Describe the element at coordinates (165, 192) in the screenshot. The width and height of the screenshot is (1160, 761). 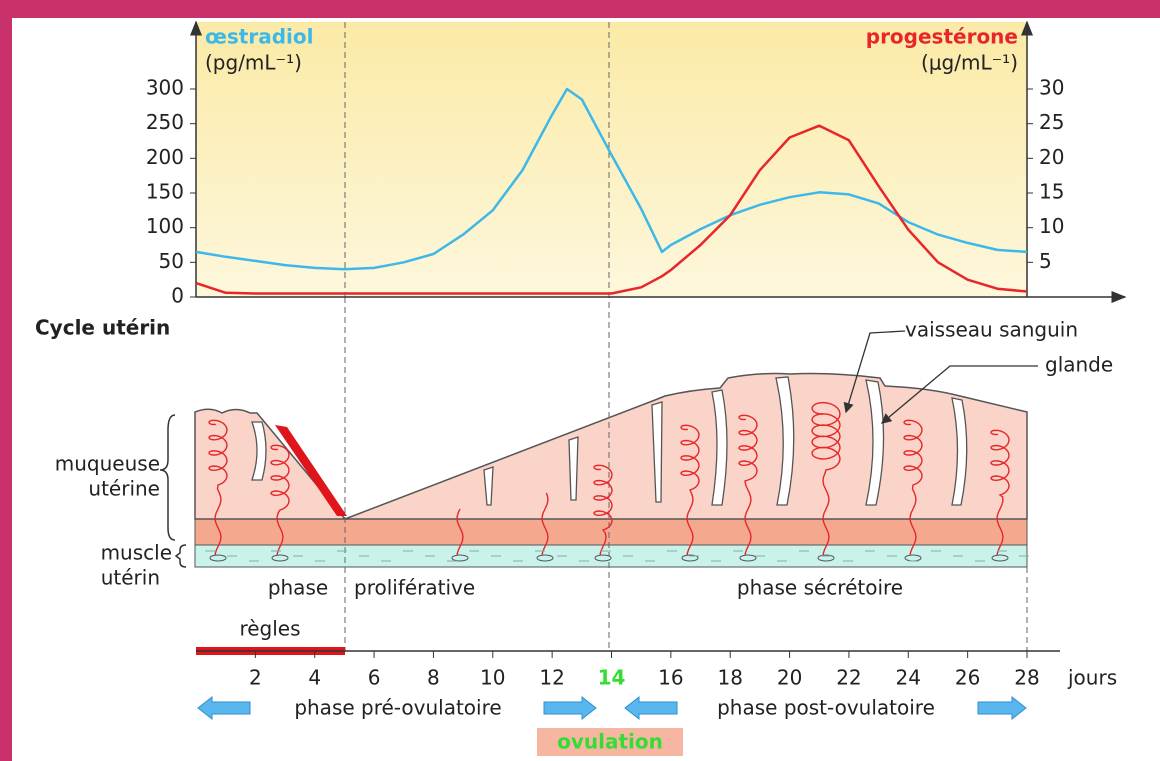
I see `y-tick-label: 150` at that location.